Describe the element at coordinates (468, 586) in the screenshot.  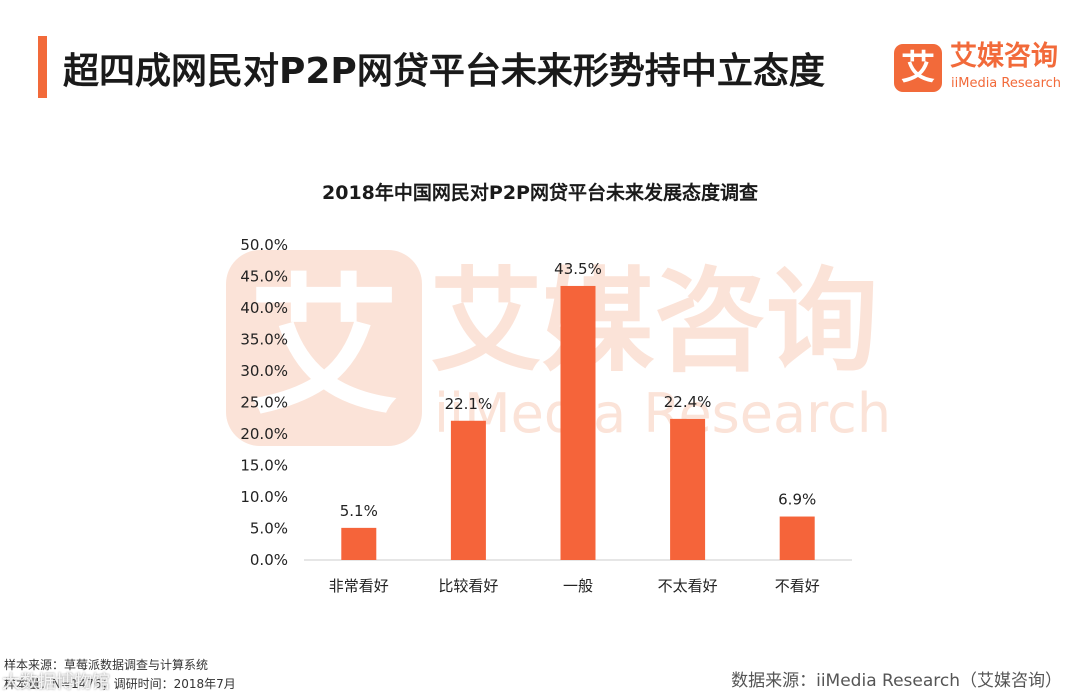
I see `x-tick-label: 比较看好` at that location.